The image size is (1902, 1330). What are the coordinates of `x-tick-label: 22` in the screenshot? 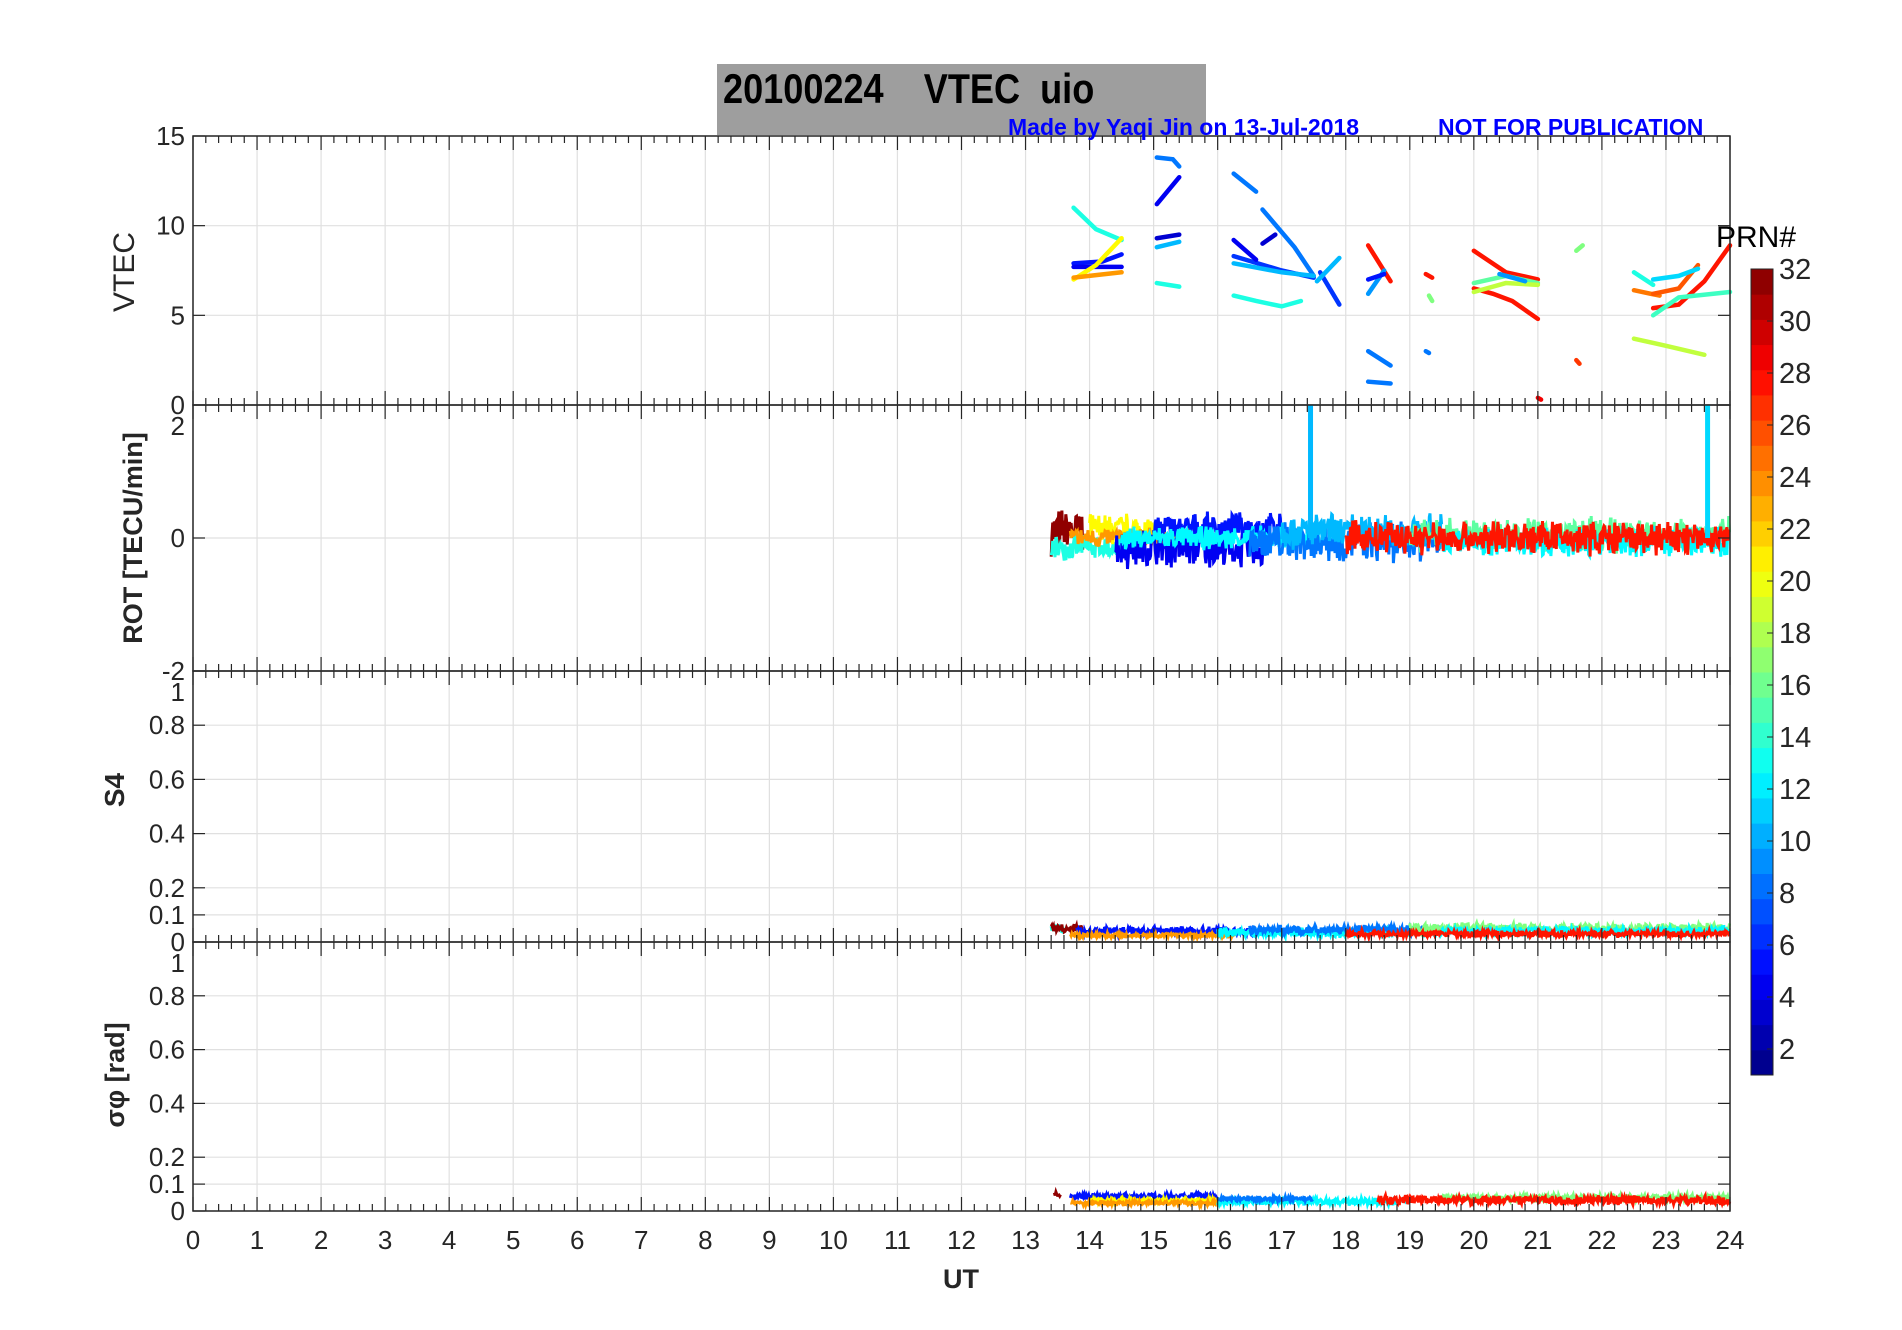 It's located at (1601, 1240).